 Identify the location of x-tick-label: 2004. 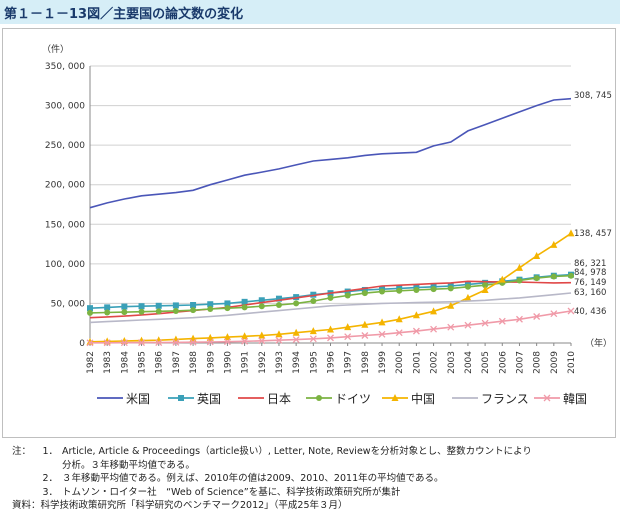
(469, 362).